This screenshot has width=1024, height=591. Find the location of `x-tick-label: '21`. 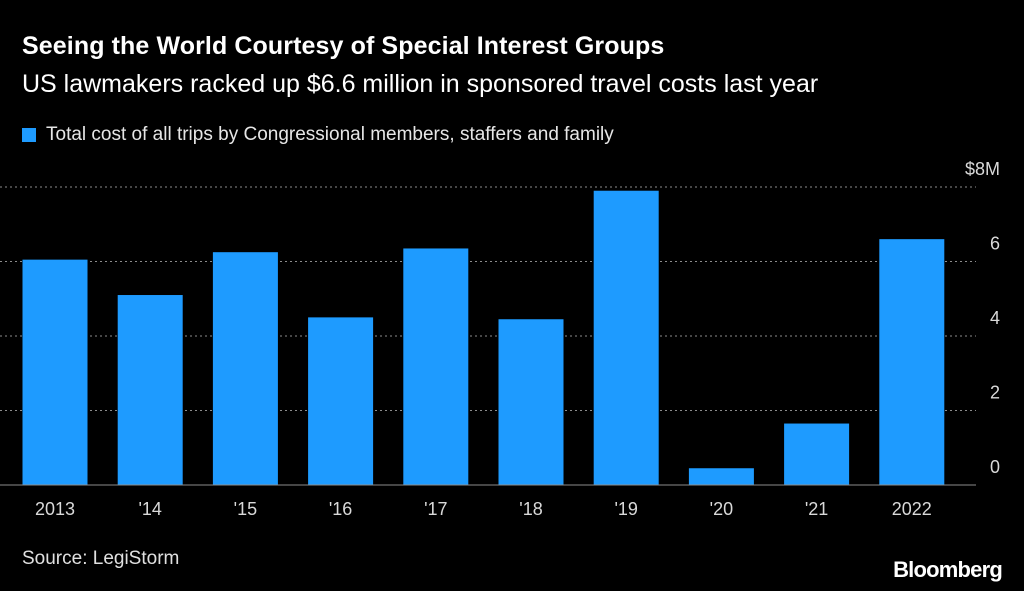

x-tick-label: '21 is located at coordinates (816, 509).